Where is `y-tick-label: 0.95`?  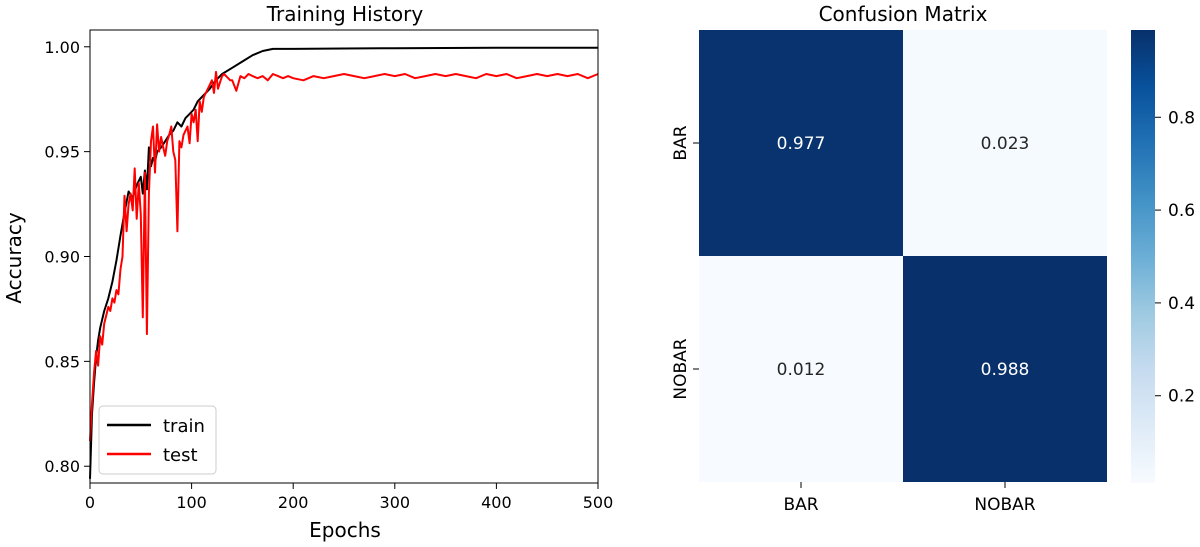
y-tick-label: 0.95 is located at coordinates (62, 152).